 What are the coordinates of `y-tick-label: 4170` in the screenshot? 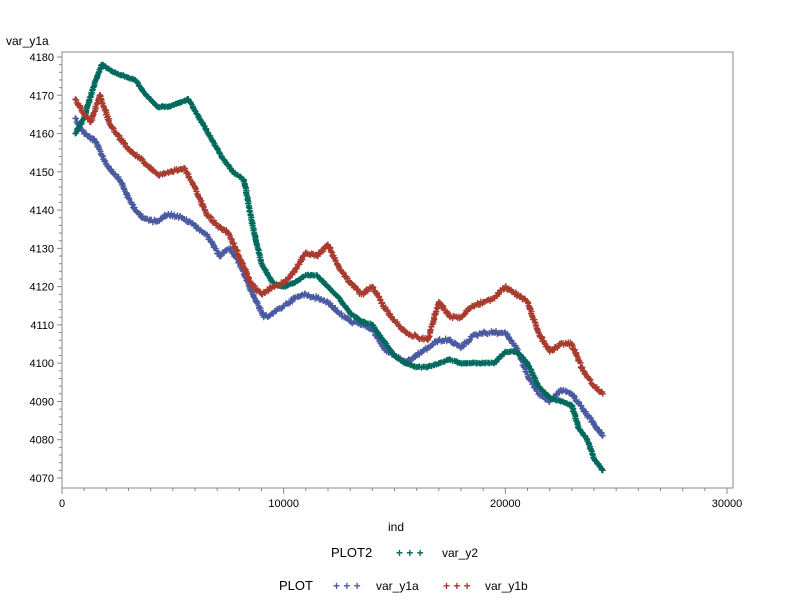 It's located at (42, 96).